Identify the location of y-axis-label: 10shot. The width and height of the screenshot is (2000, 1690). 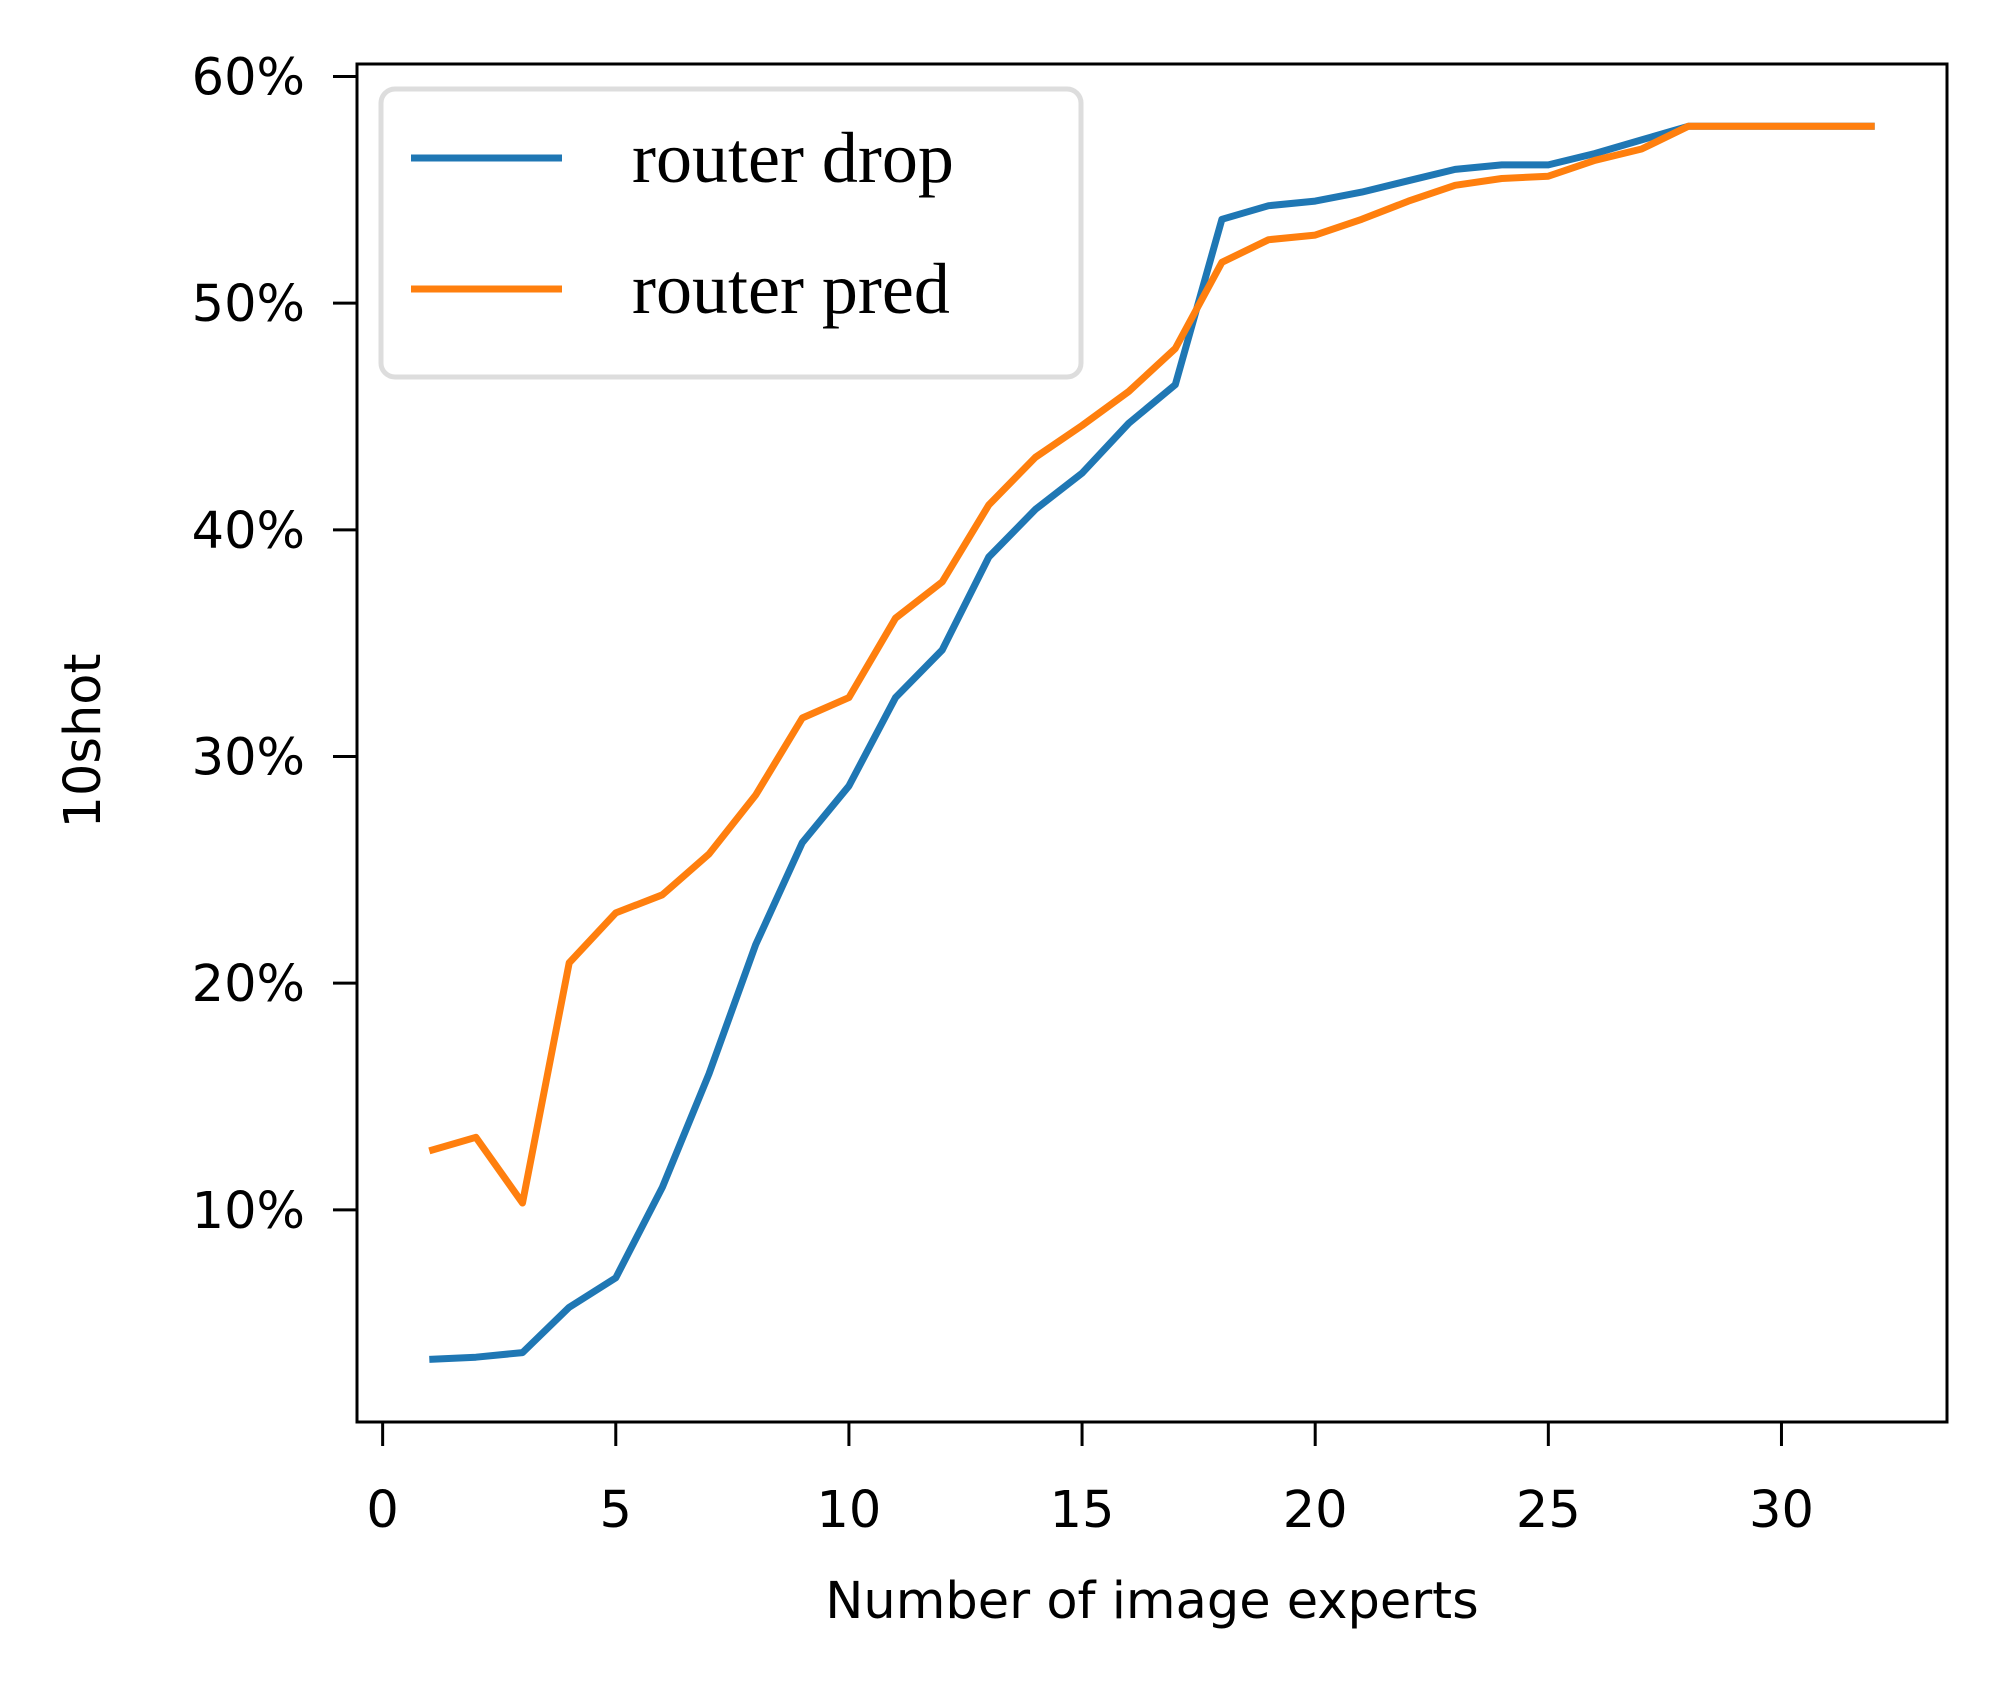
(83, 741).